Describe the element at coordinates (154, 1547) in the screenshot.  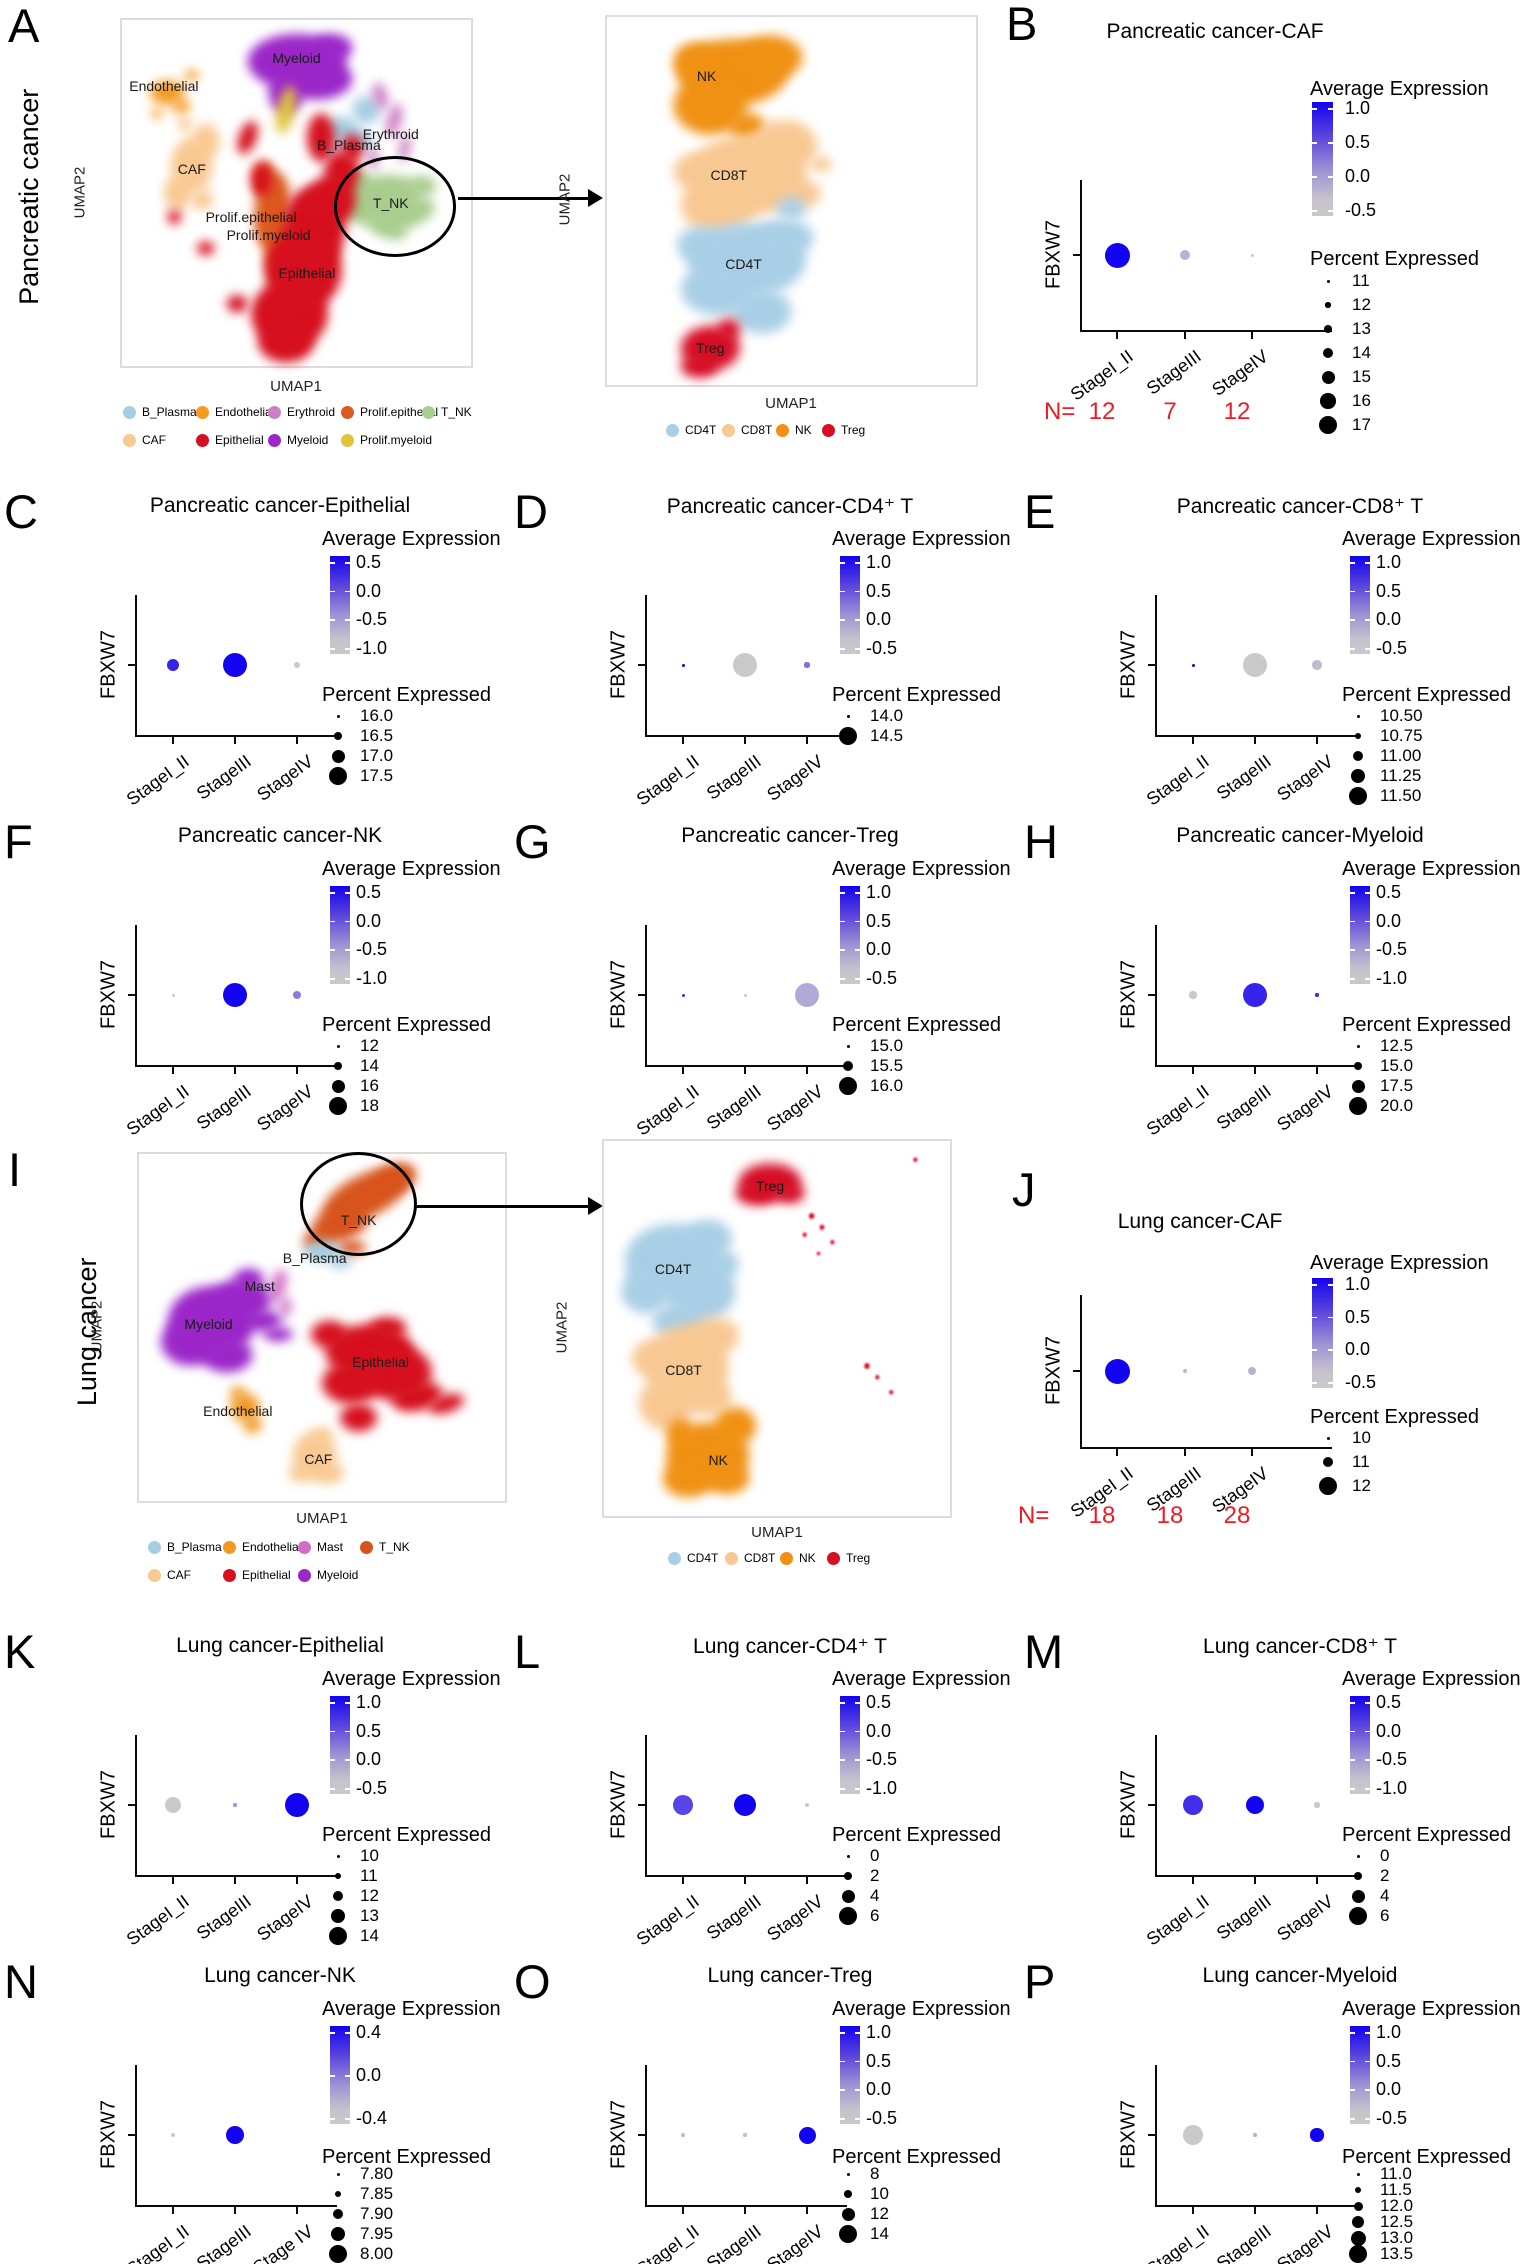
I see `legend-swatch-B_Plasma` at that location.